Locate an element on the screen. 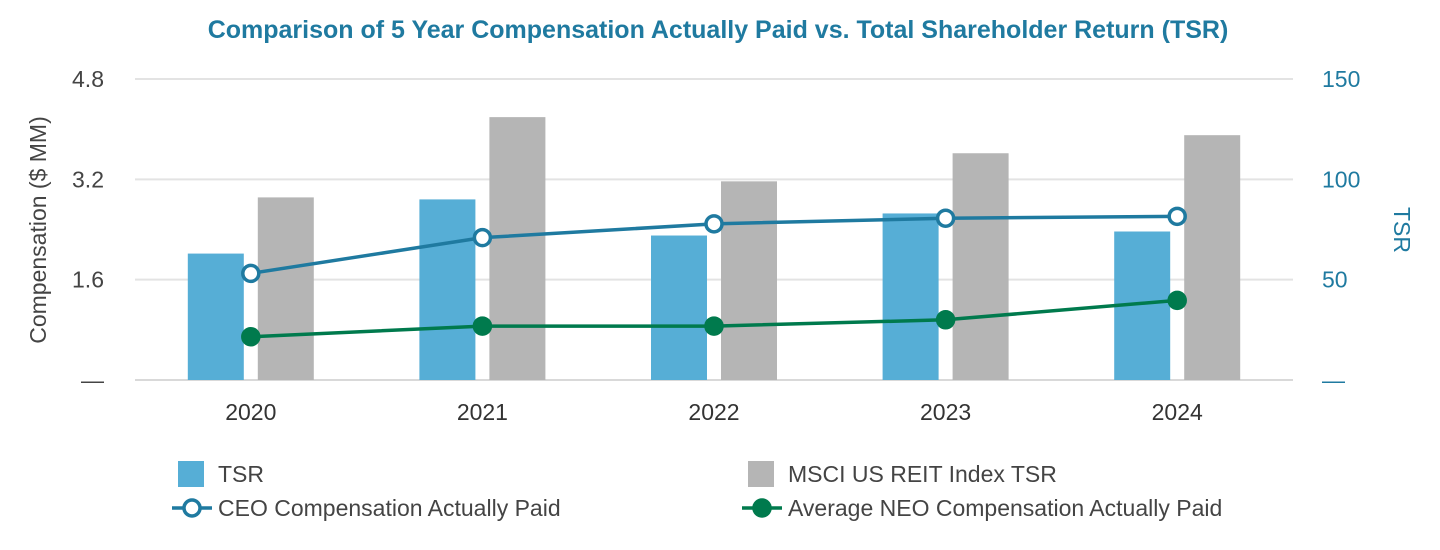  legend-label: CEO Compensation Actually Paid is located at coordinates (389, 508).